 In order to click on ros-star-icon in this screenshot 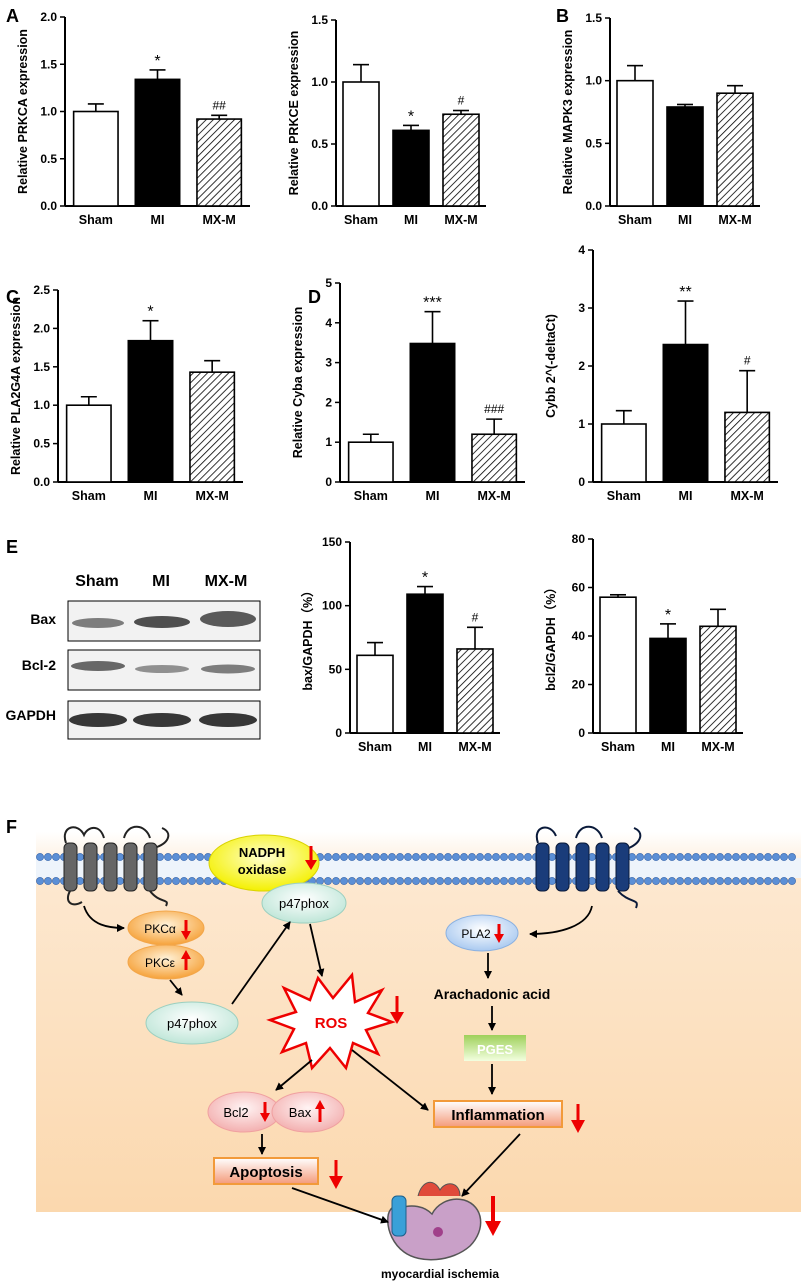, I will do `click(331, 1021)`.